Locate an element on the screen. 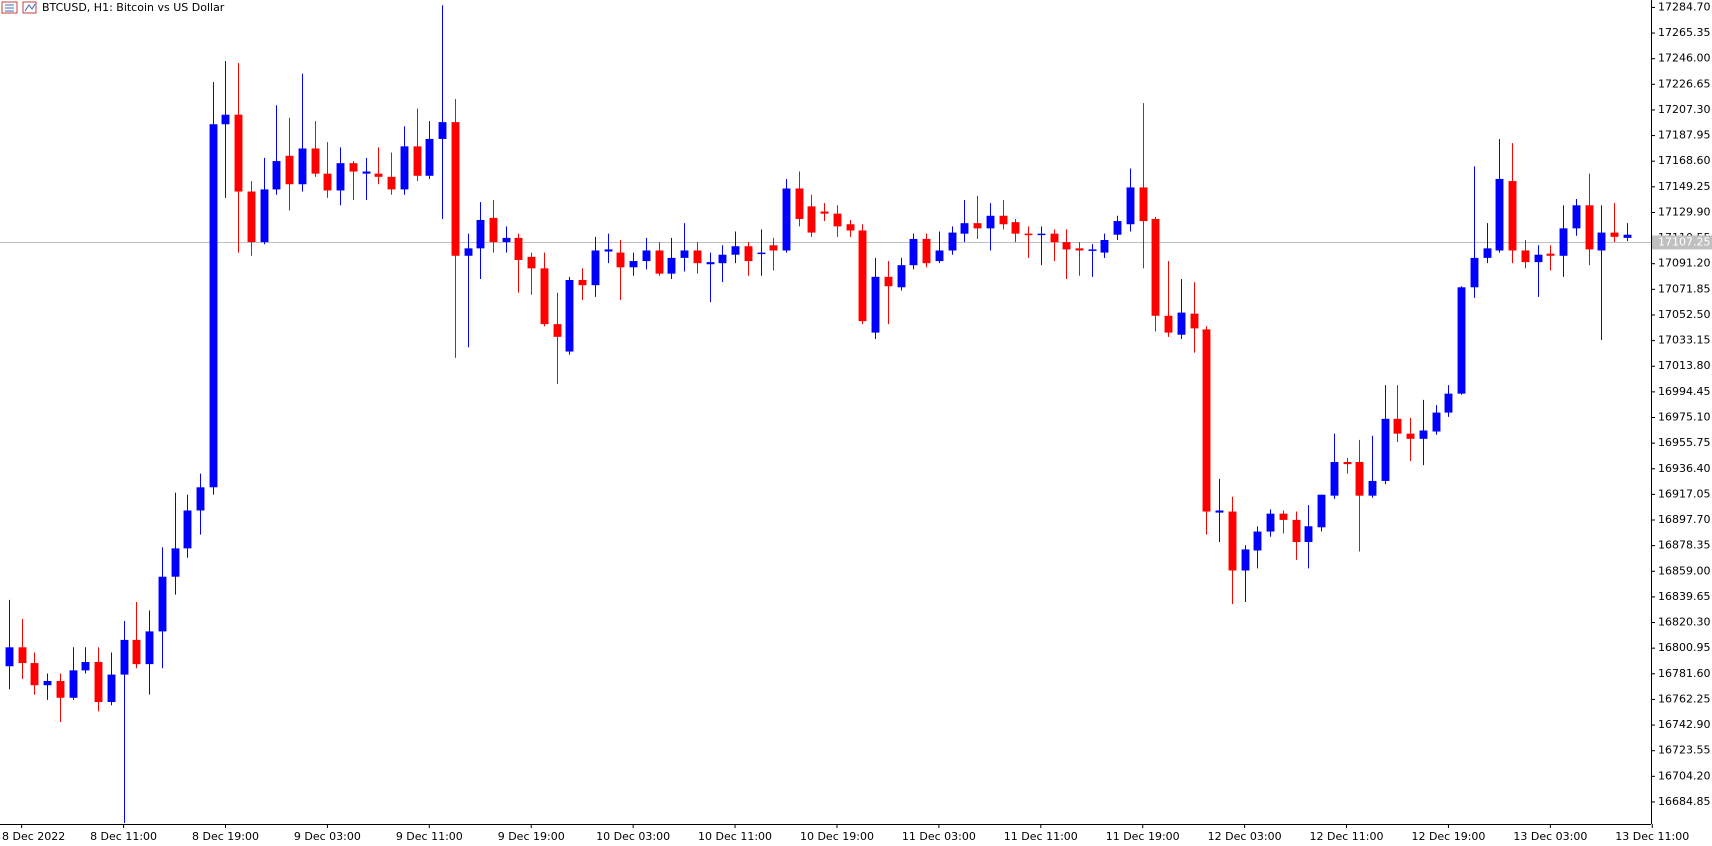 Image resolution: width=1712 pixels, height=846 pixels. y-tick-label: 17226.65 is located at coordinates (1684, 83).